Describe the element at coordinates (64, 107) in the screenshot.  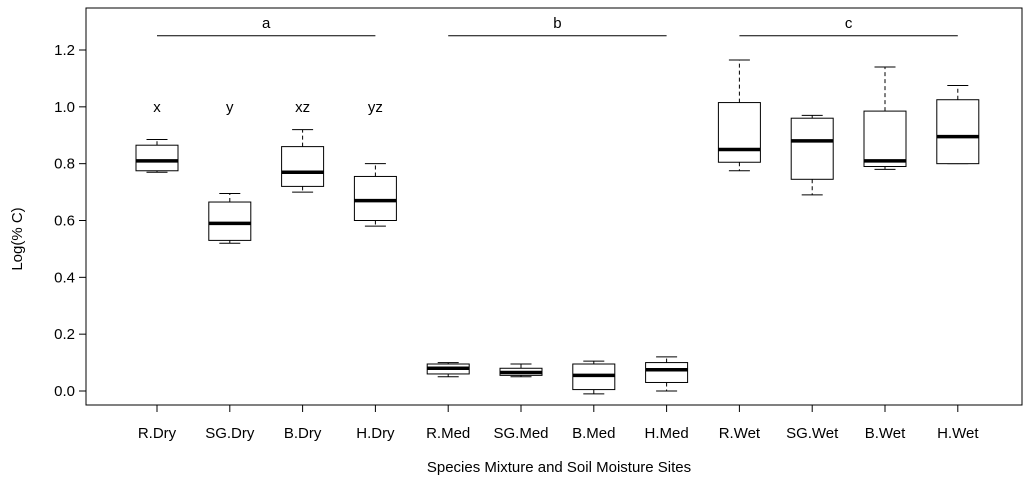
I see `y-tick-label: 1.0` at that location.